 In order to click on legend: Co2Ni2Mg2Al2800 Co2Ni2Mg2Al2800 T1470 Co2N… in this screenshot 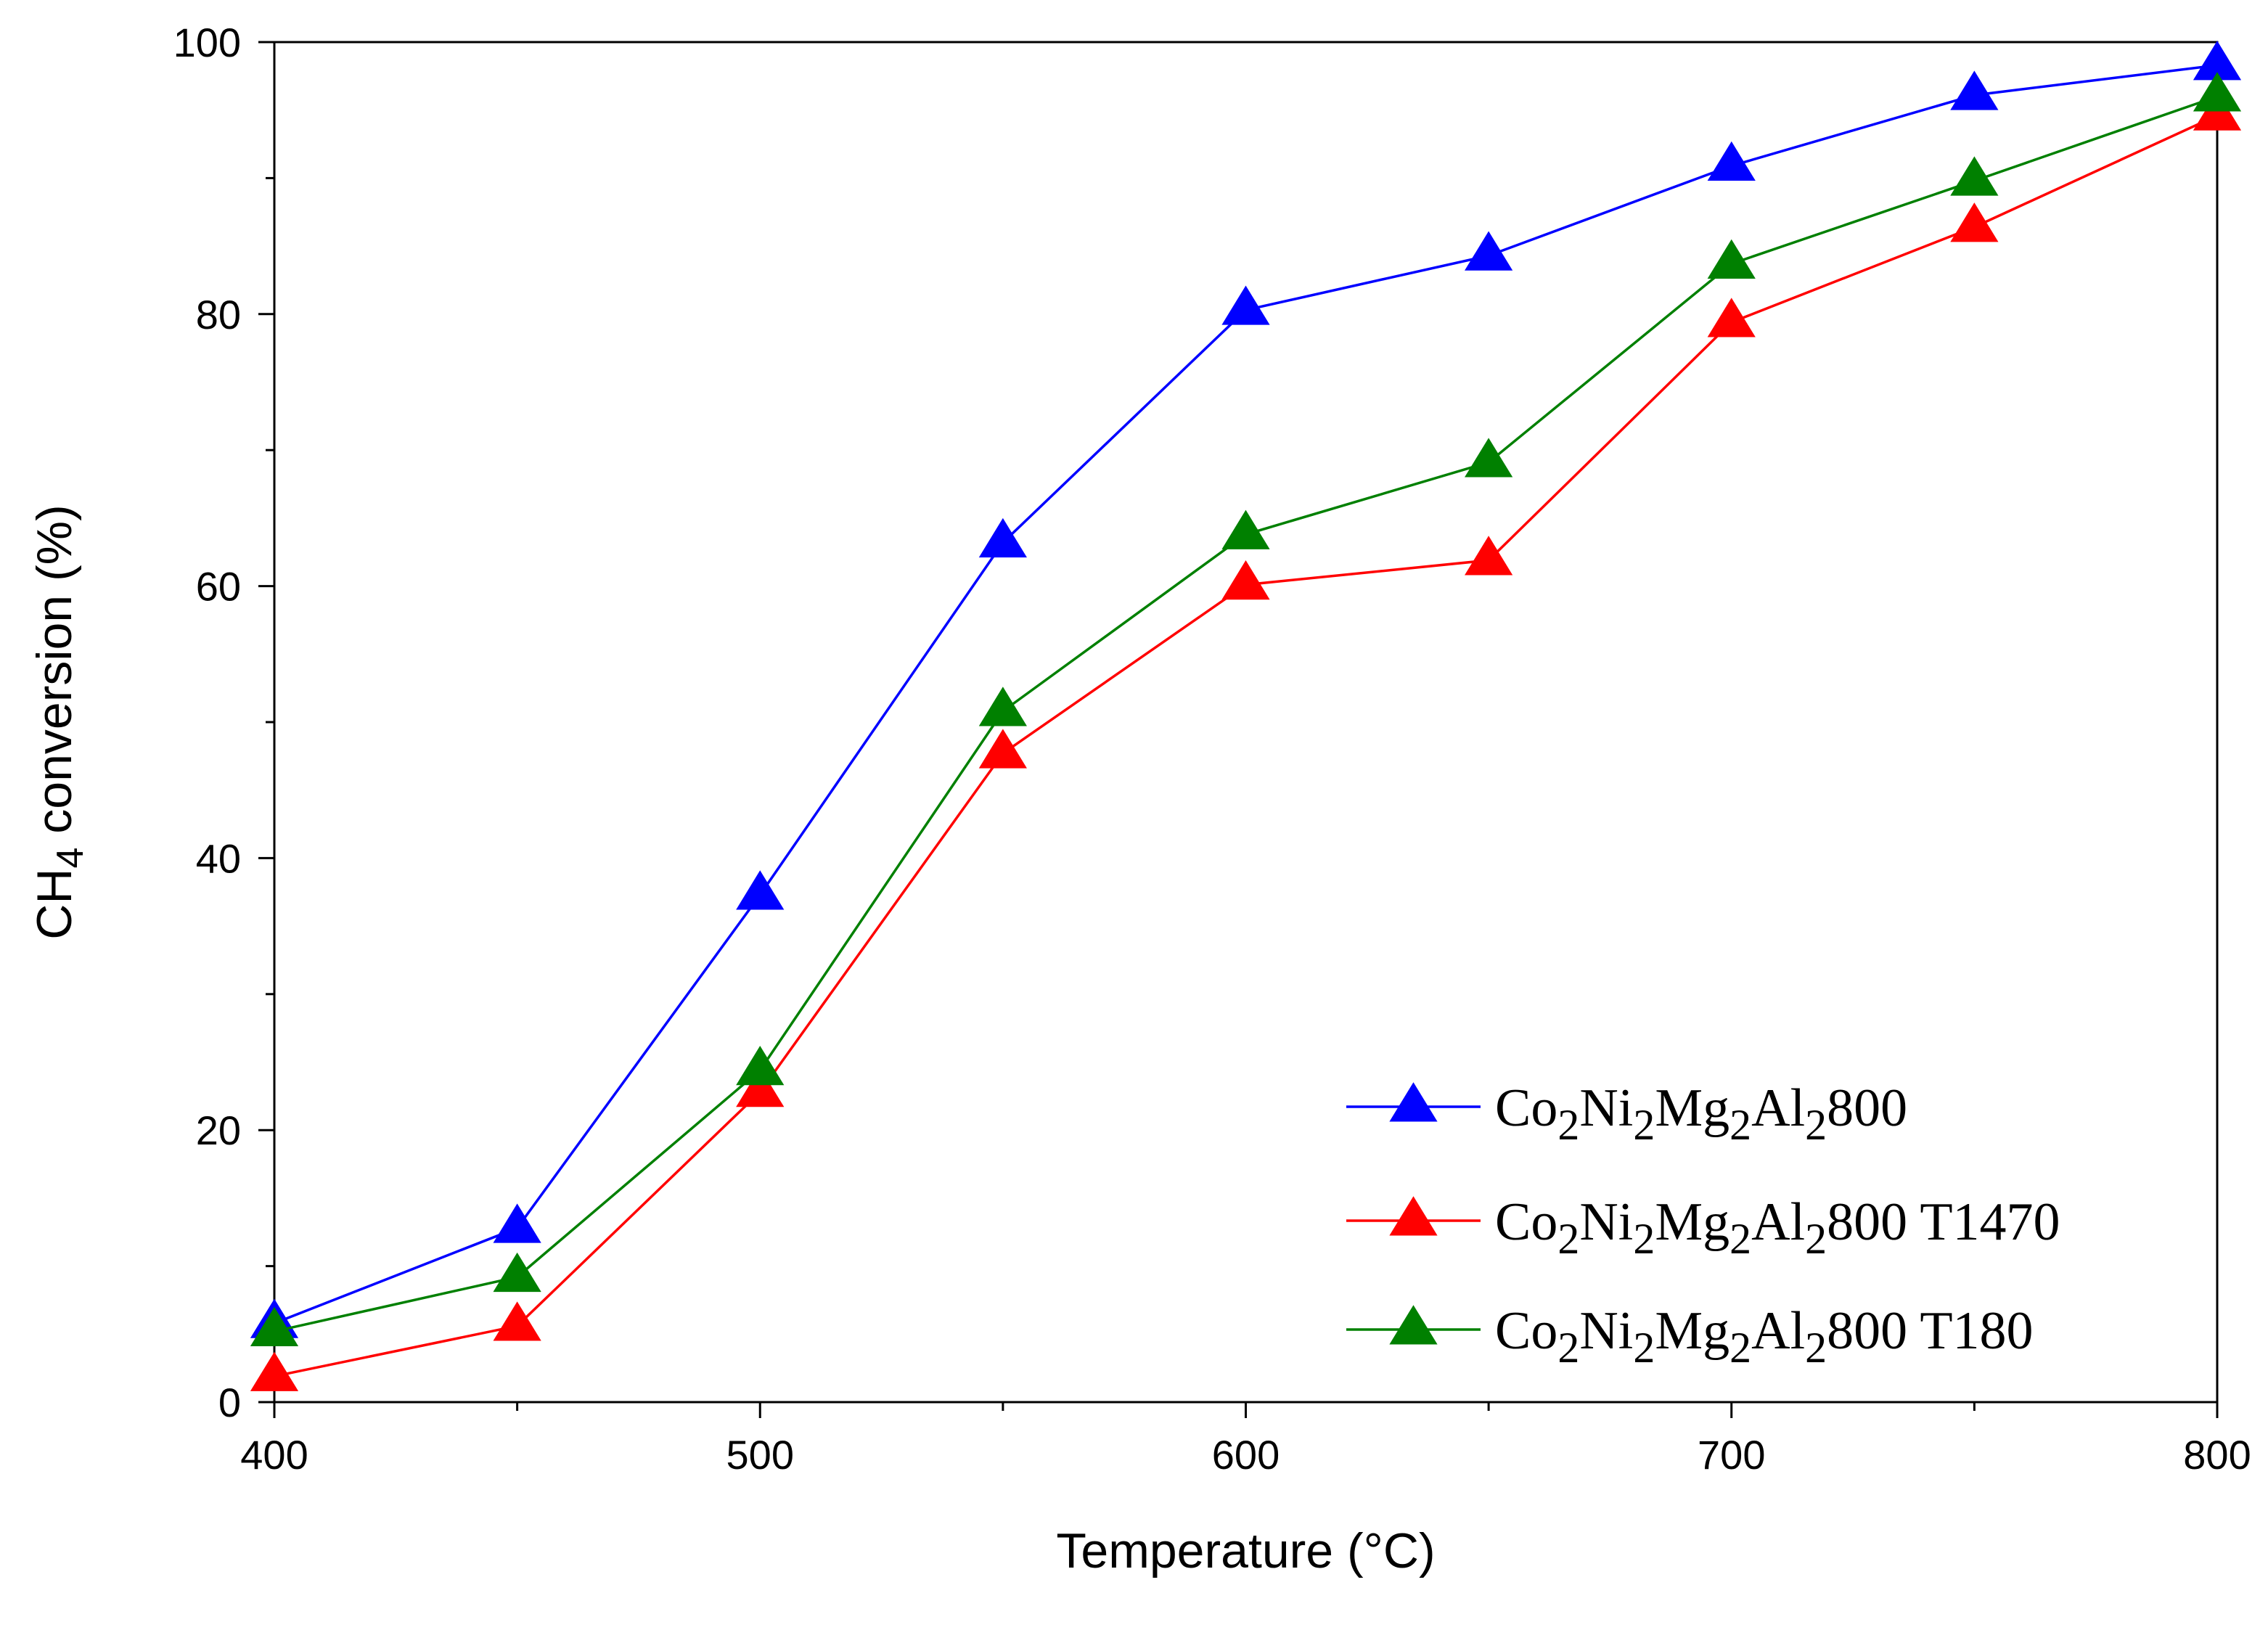, I will do `click(1703, 1225)`.